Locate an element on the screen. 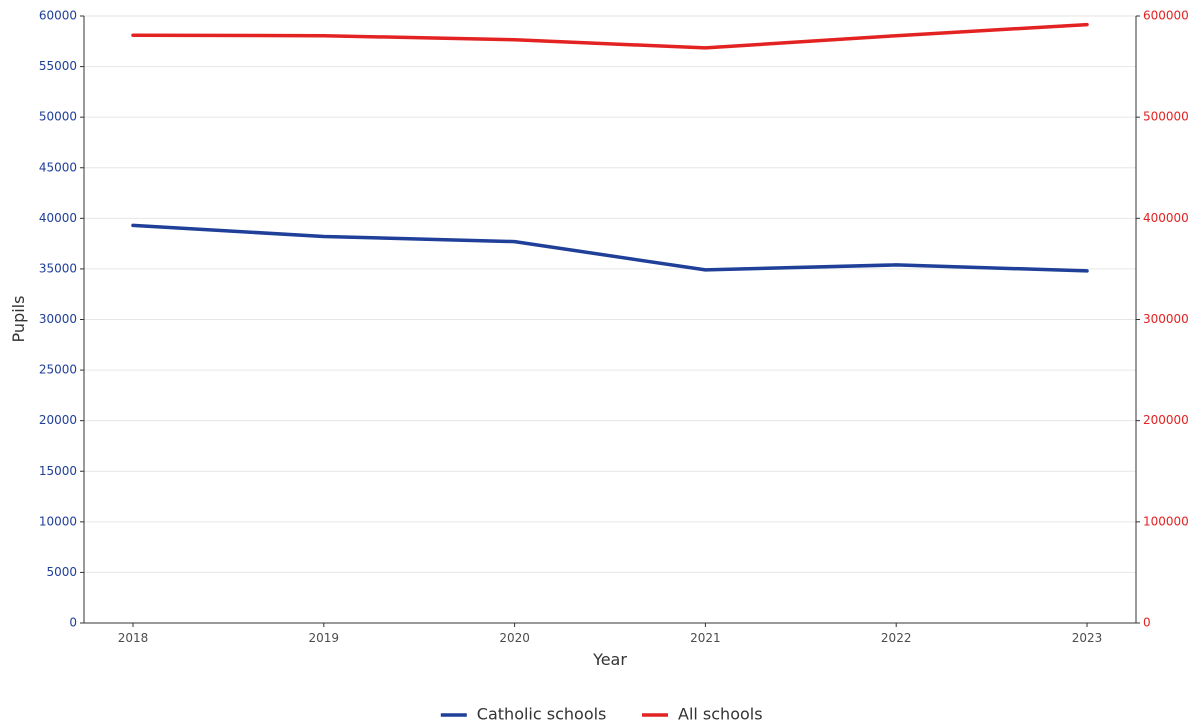 This screenshot has width=1203, height=724. x-tick-label: 2022 is located at coordinates (896, 638).